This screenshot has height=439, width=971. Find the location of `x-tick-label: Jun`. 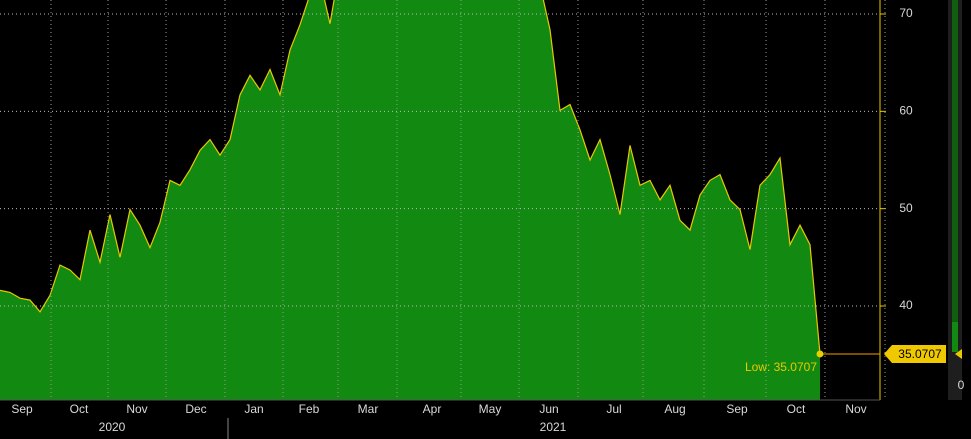

x-tick-label: Jun is located at coordinates (548, 409).